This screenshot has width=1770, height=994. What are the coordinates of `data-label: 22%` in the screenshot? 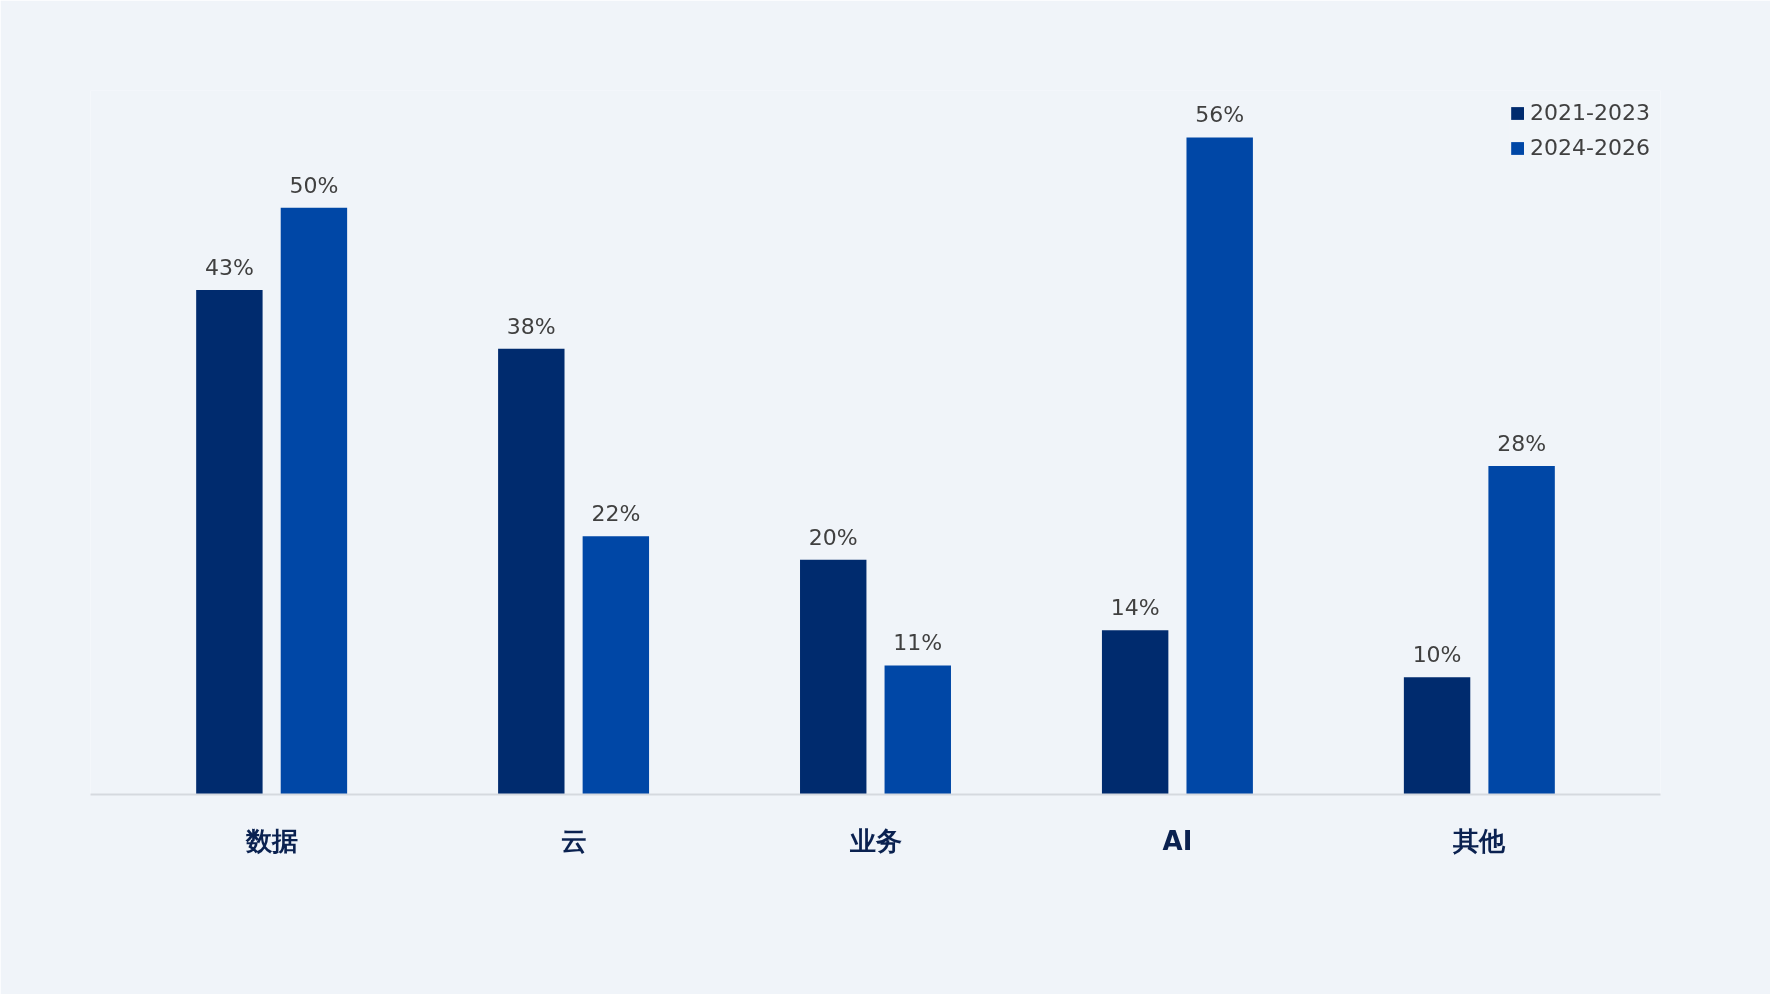 It's located at (616, 514).